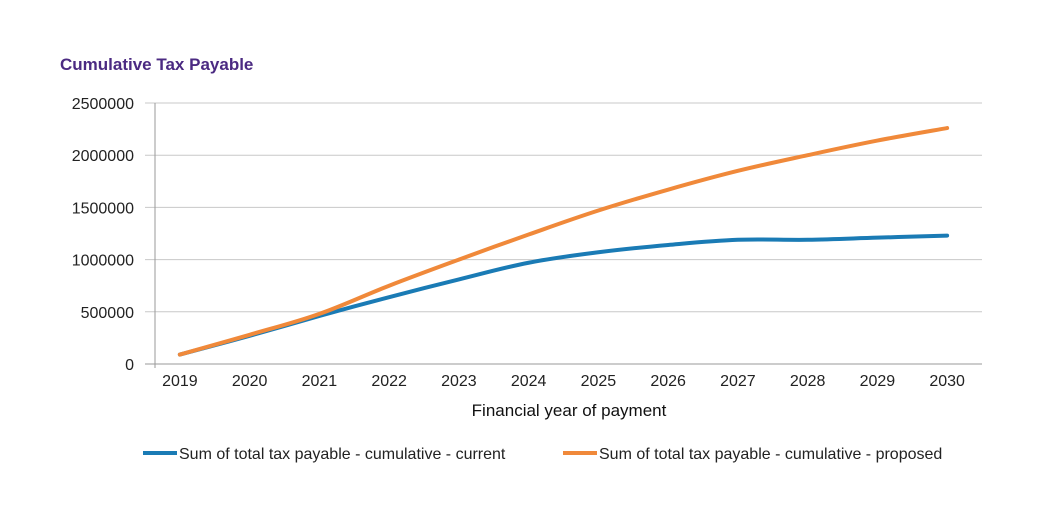 Image resolution: width=1042 pixels, height=523 pixels. What do you see at coordinates (529, 381) in the screenshot?
I see `x-tick-label: 2024` at bounding box center [529, 381].